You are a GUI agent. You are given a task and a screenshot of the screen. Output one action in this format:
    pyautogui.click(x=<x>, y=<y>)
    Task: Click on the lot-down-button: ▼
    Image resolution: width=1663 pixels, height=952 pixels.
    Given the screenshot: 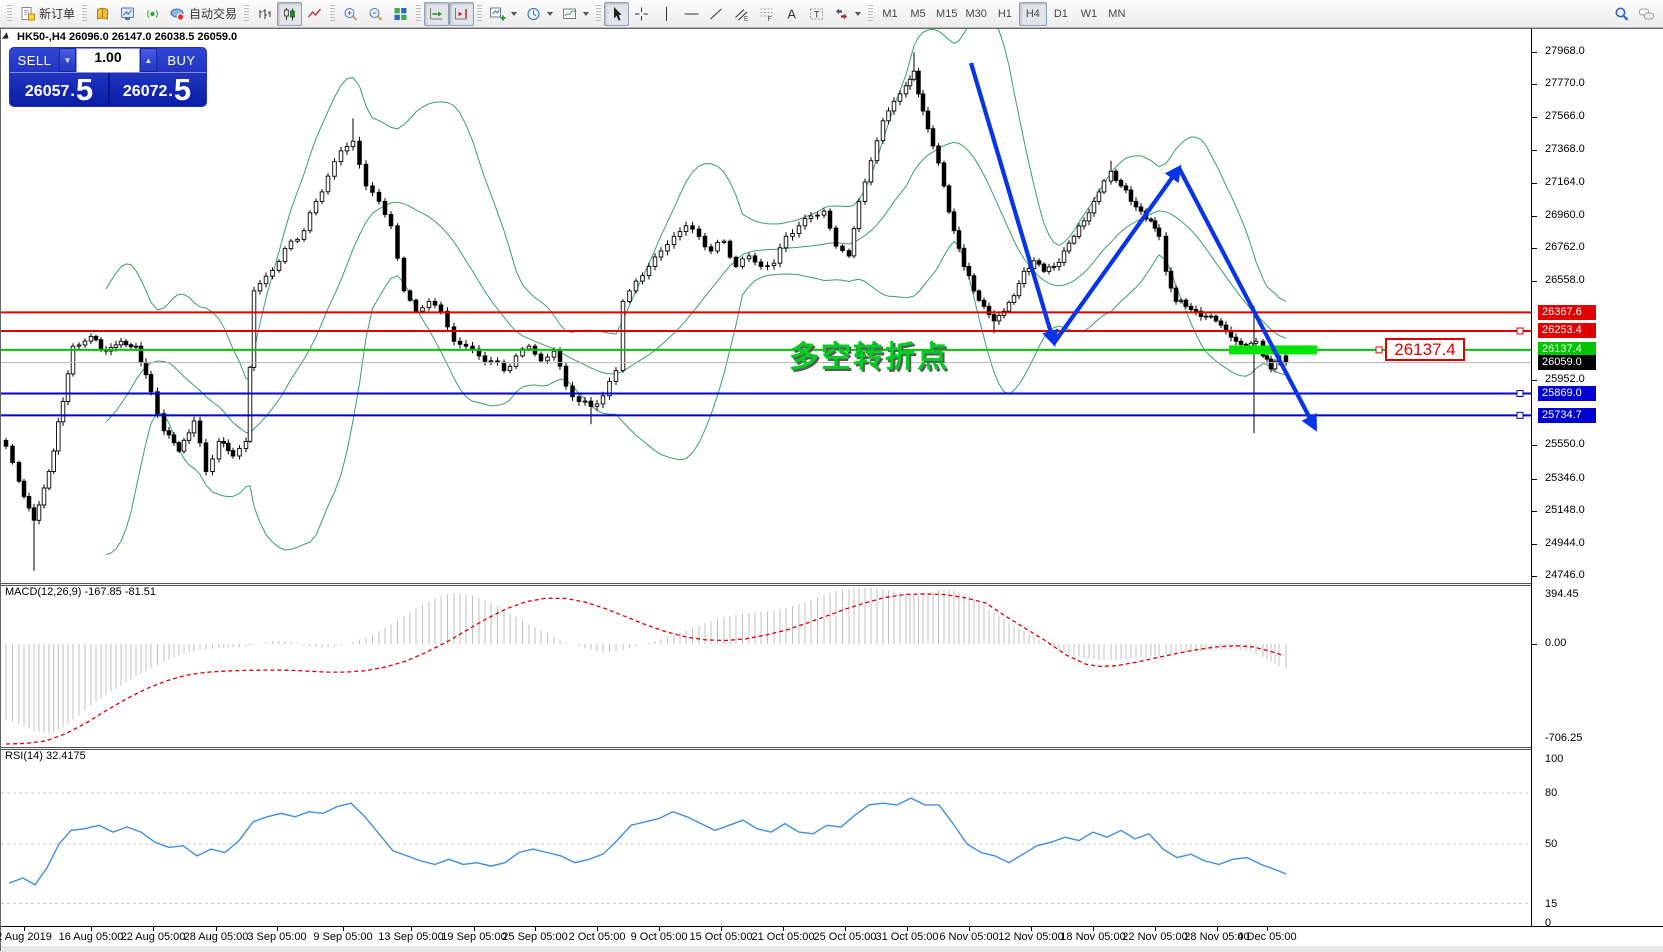 What is the action you would take?
    pyautogui.click(x=67, y=60)
    